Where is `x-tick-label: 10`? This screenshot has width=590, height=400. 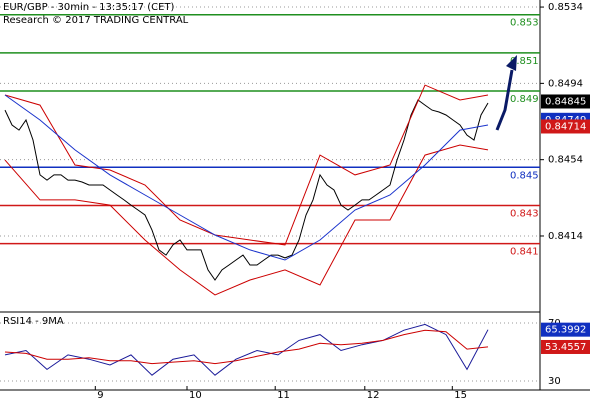 x-tick-label: 10 is located at coordinates (195, 395).